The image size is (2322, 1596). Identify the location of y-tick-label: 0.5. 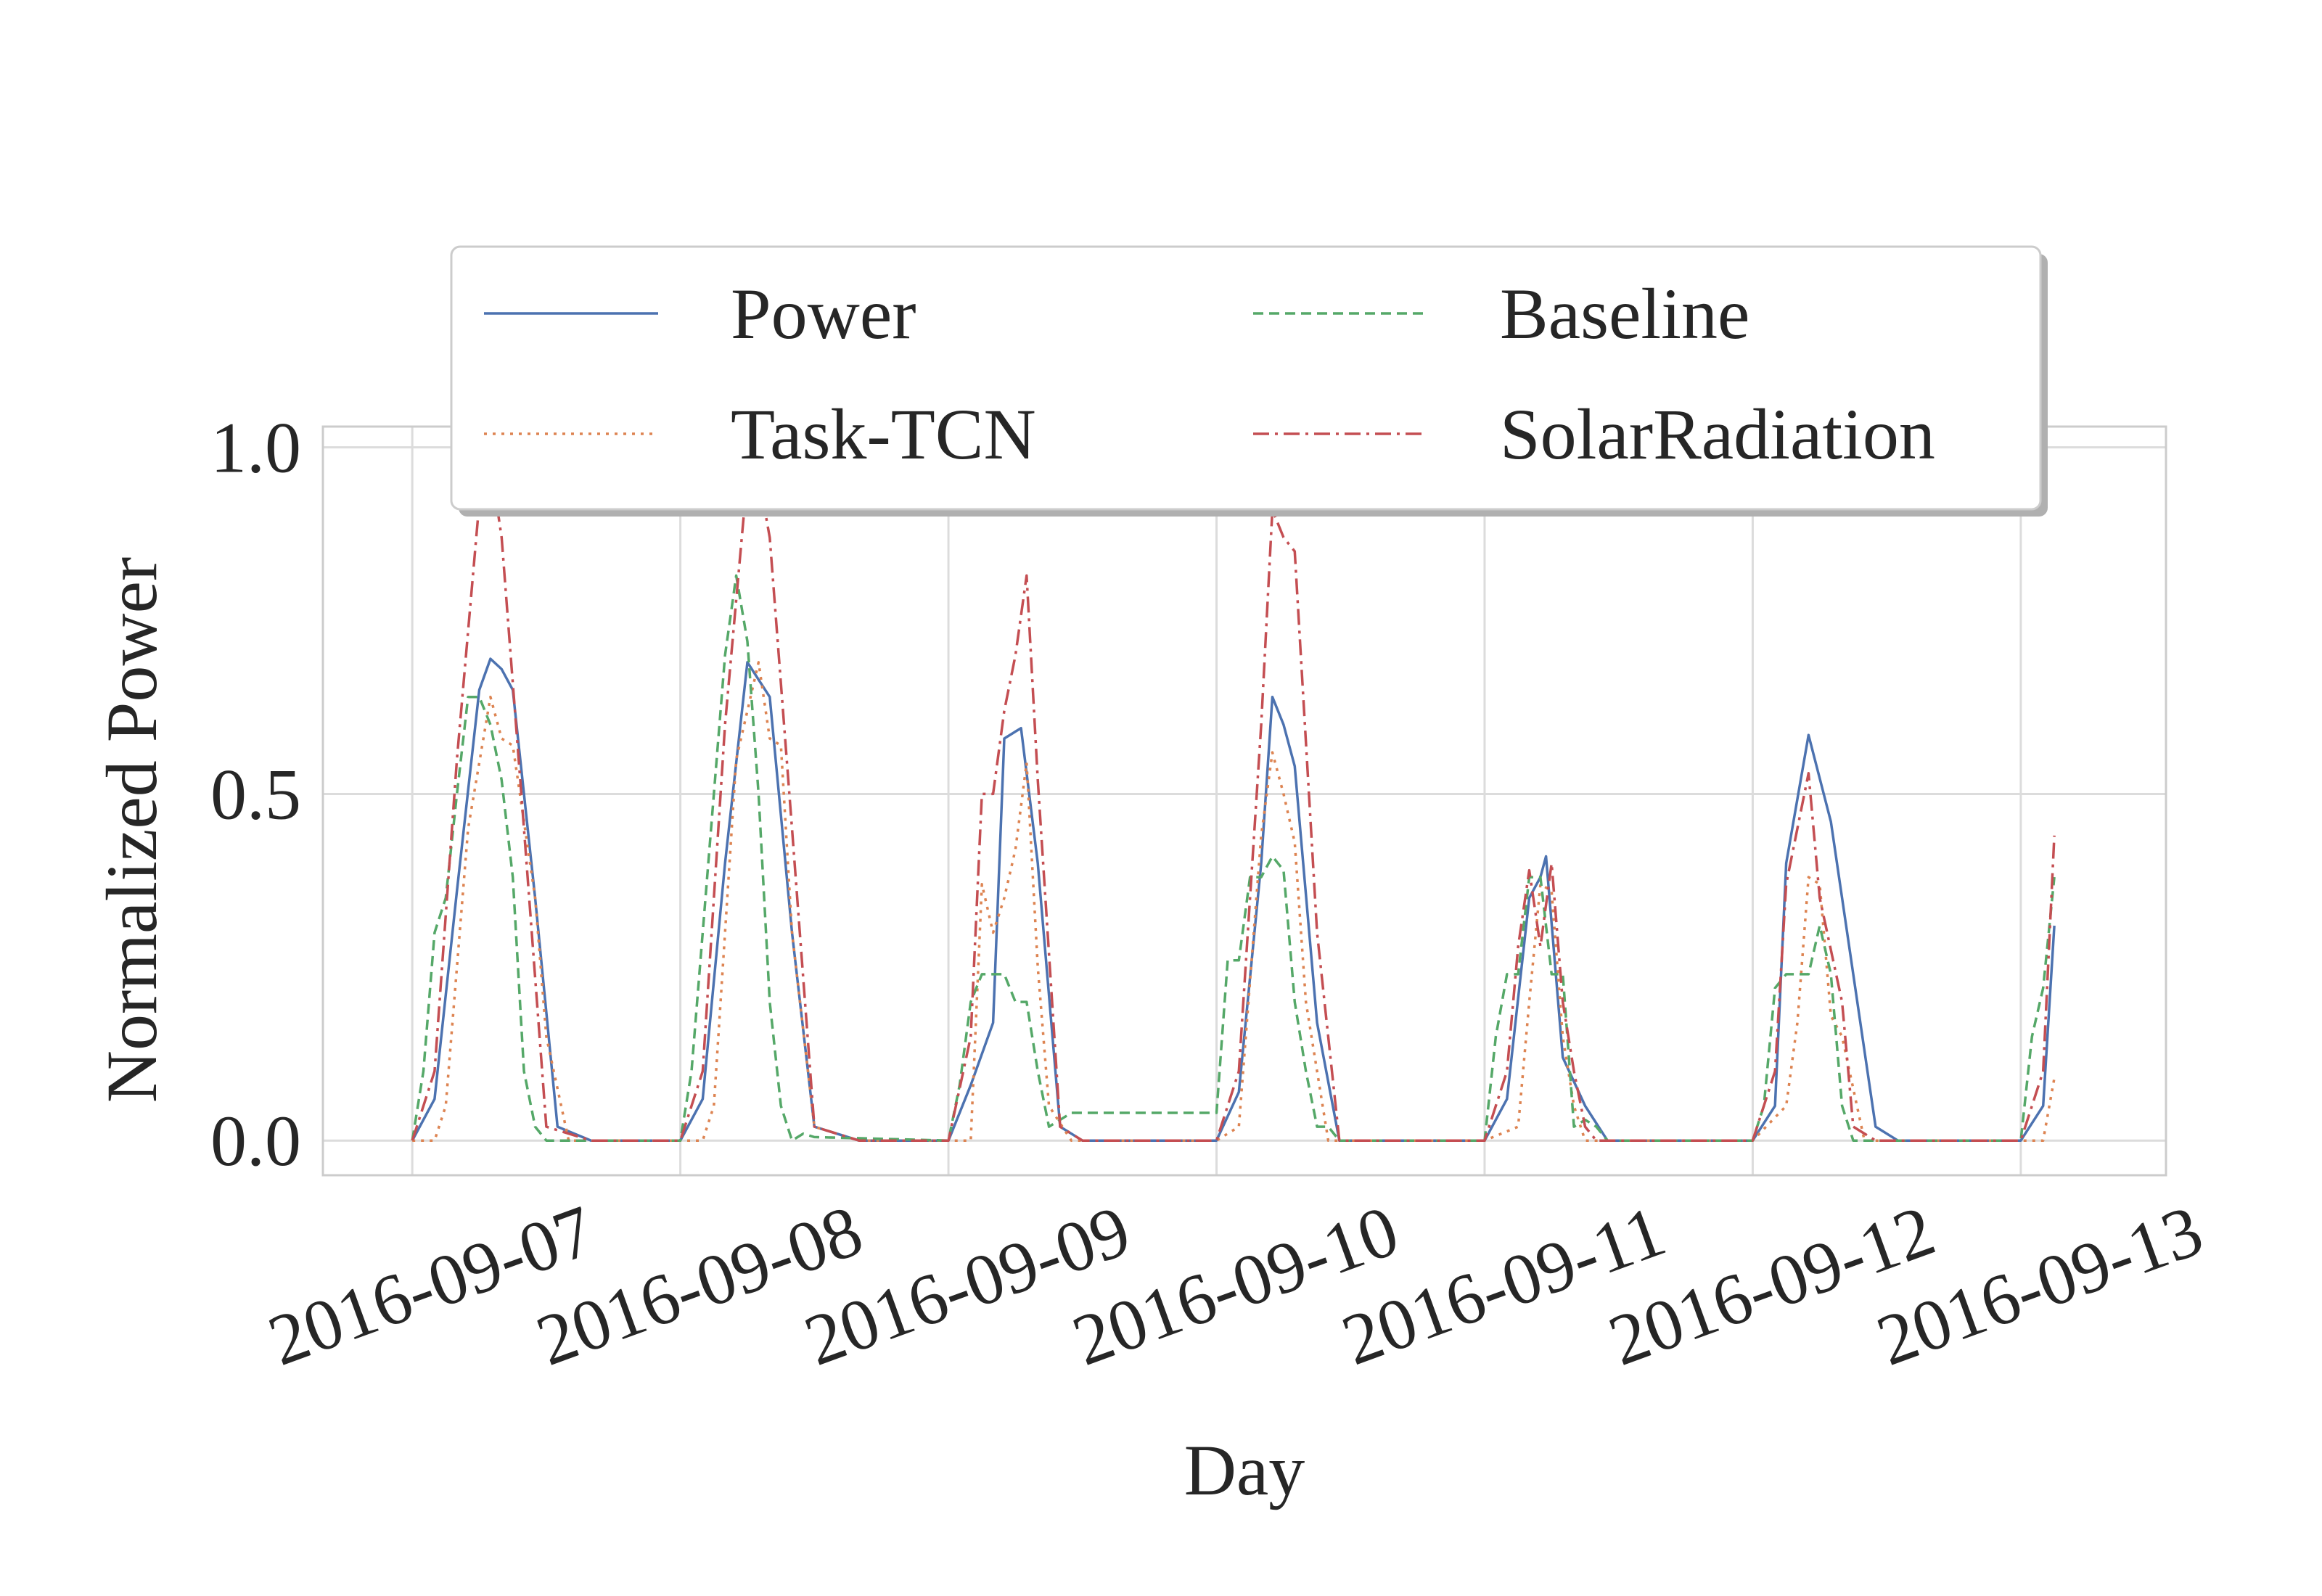
(256, 794).